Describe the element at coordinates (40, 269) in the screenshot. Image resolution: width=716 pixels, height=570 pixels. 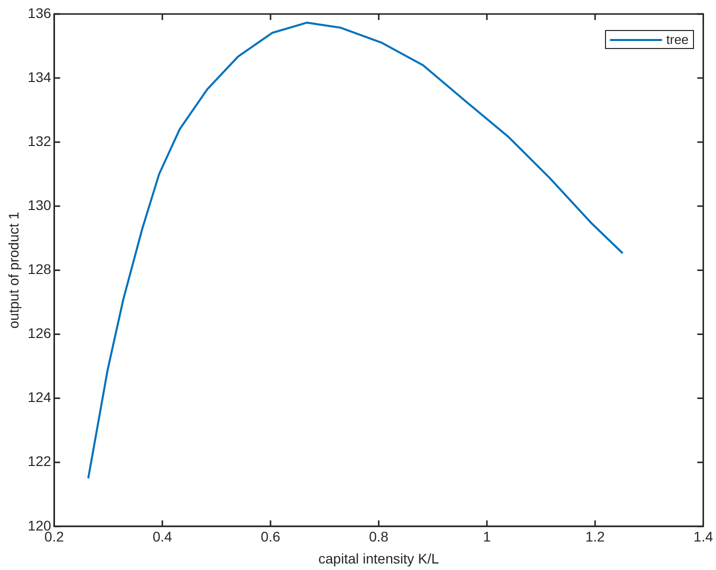
I see `y-tick-label: 128` at that location.